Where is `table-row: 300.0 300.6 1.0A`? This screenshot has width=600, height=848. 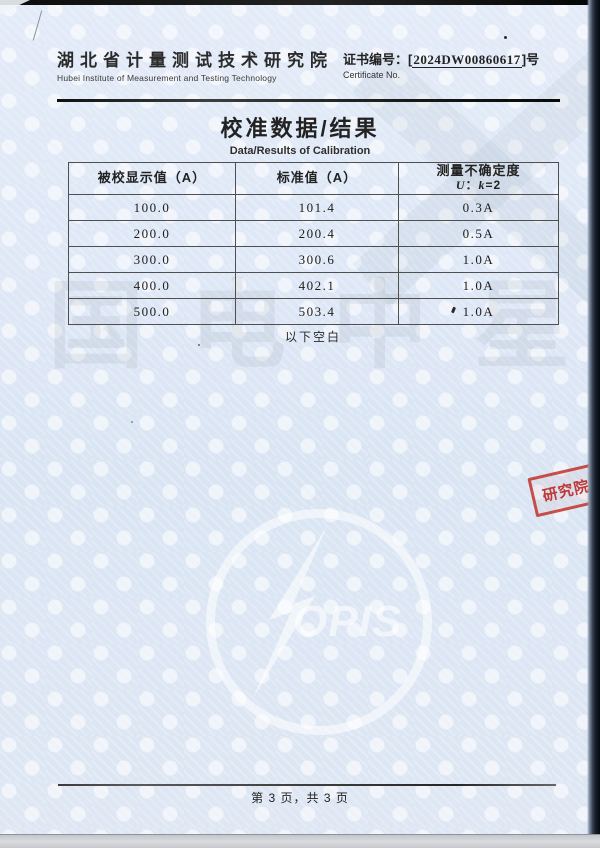
table-row: 300.0 300.6 1.0A is located at coordinates (313, 259).